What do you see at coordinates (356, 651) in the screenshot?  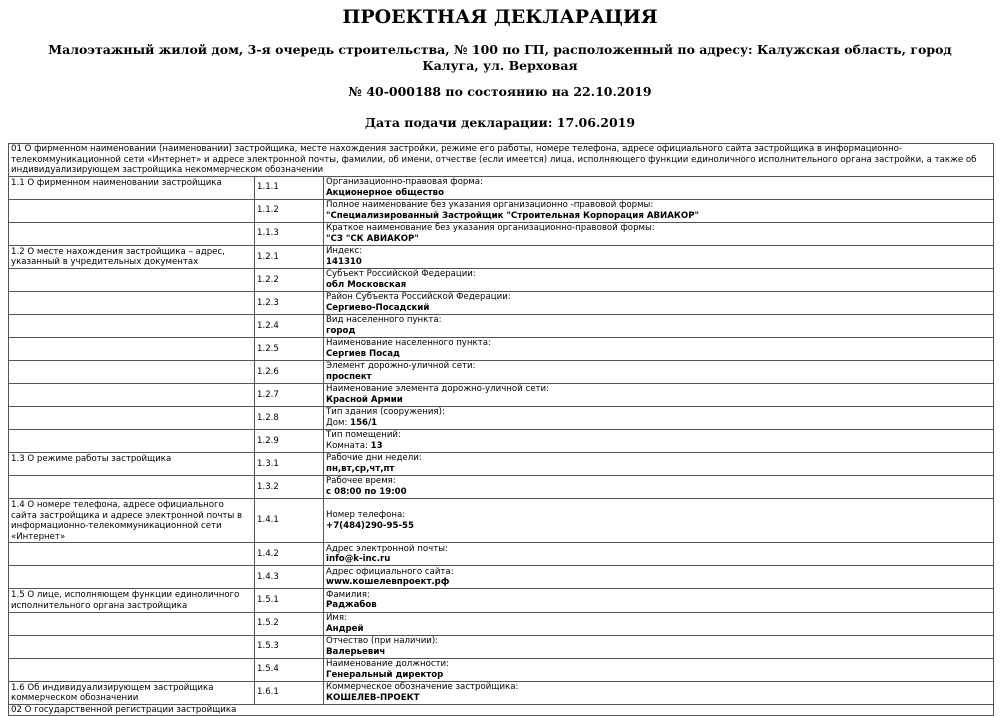 I see `field-value: Валерьевич` at bounding box center [356, 651].